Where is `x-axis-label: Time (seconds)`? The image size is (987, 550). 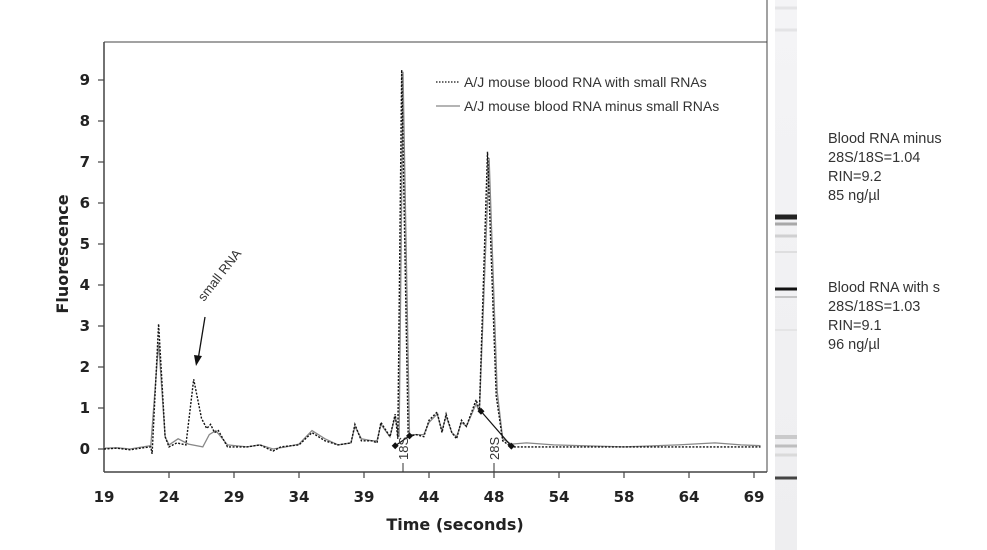 x-axis-label: Time (seconds) is located at coordinates (454, 524).